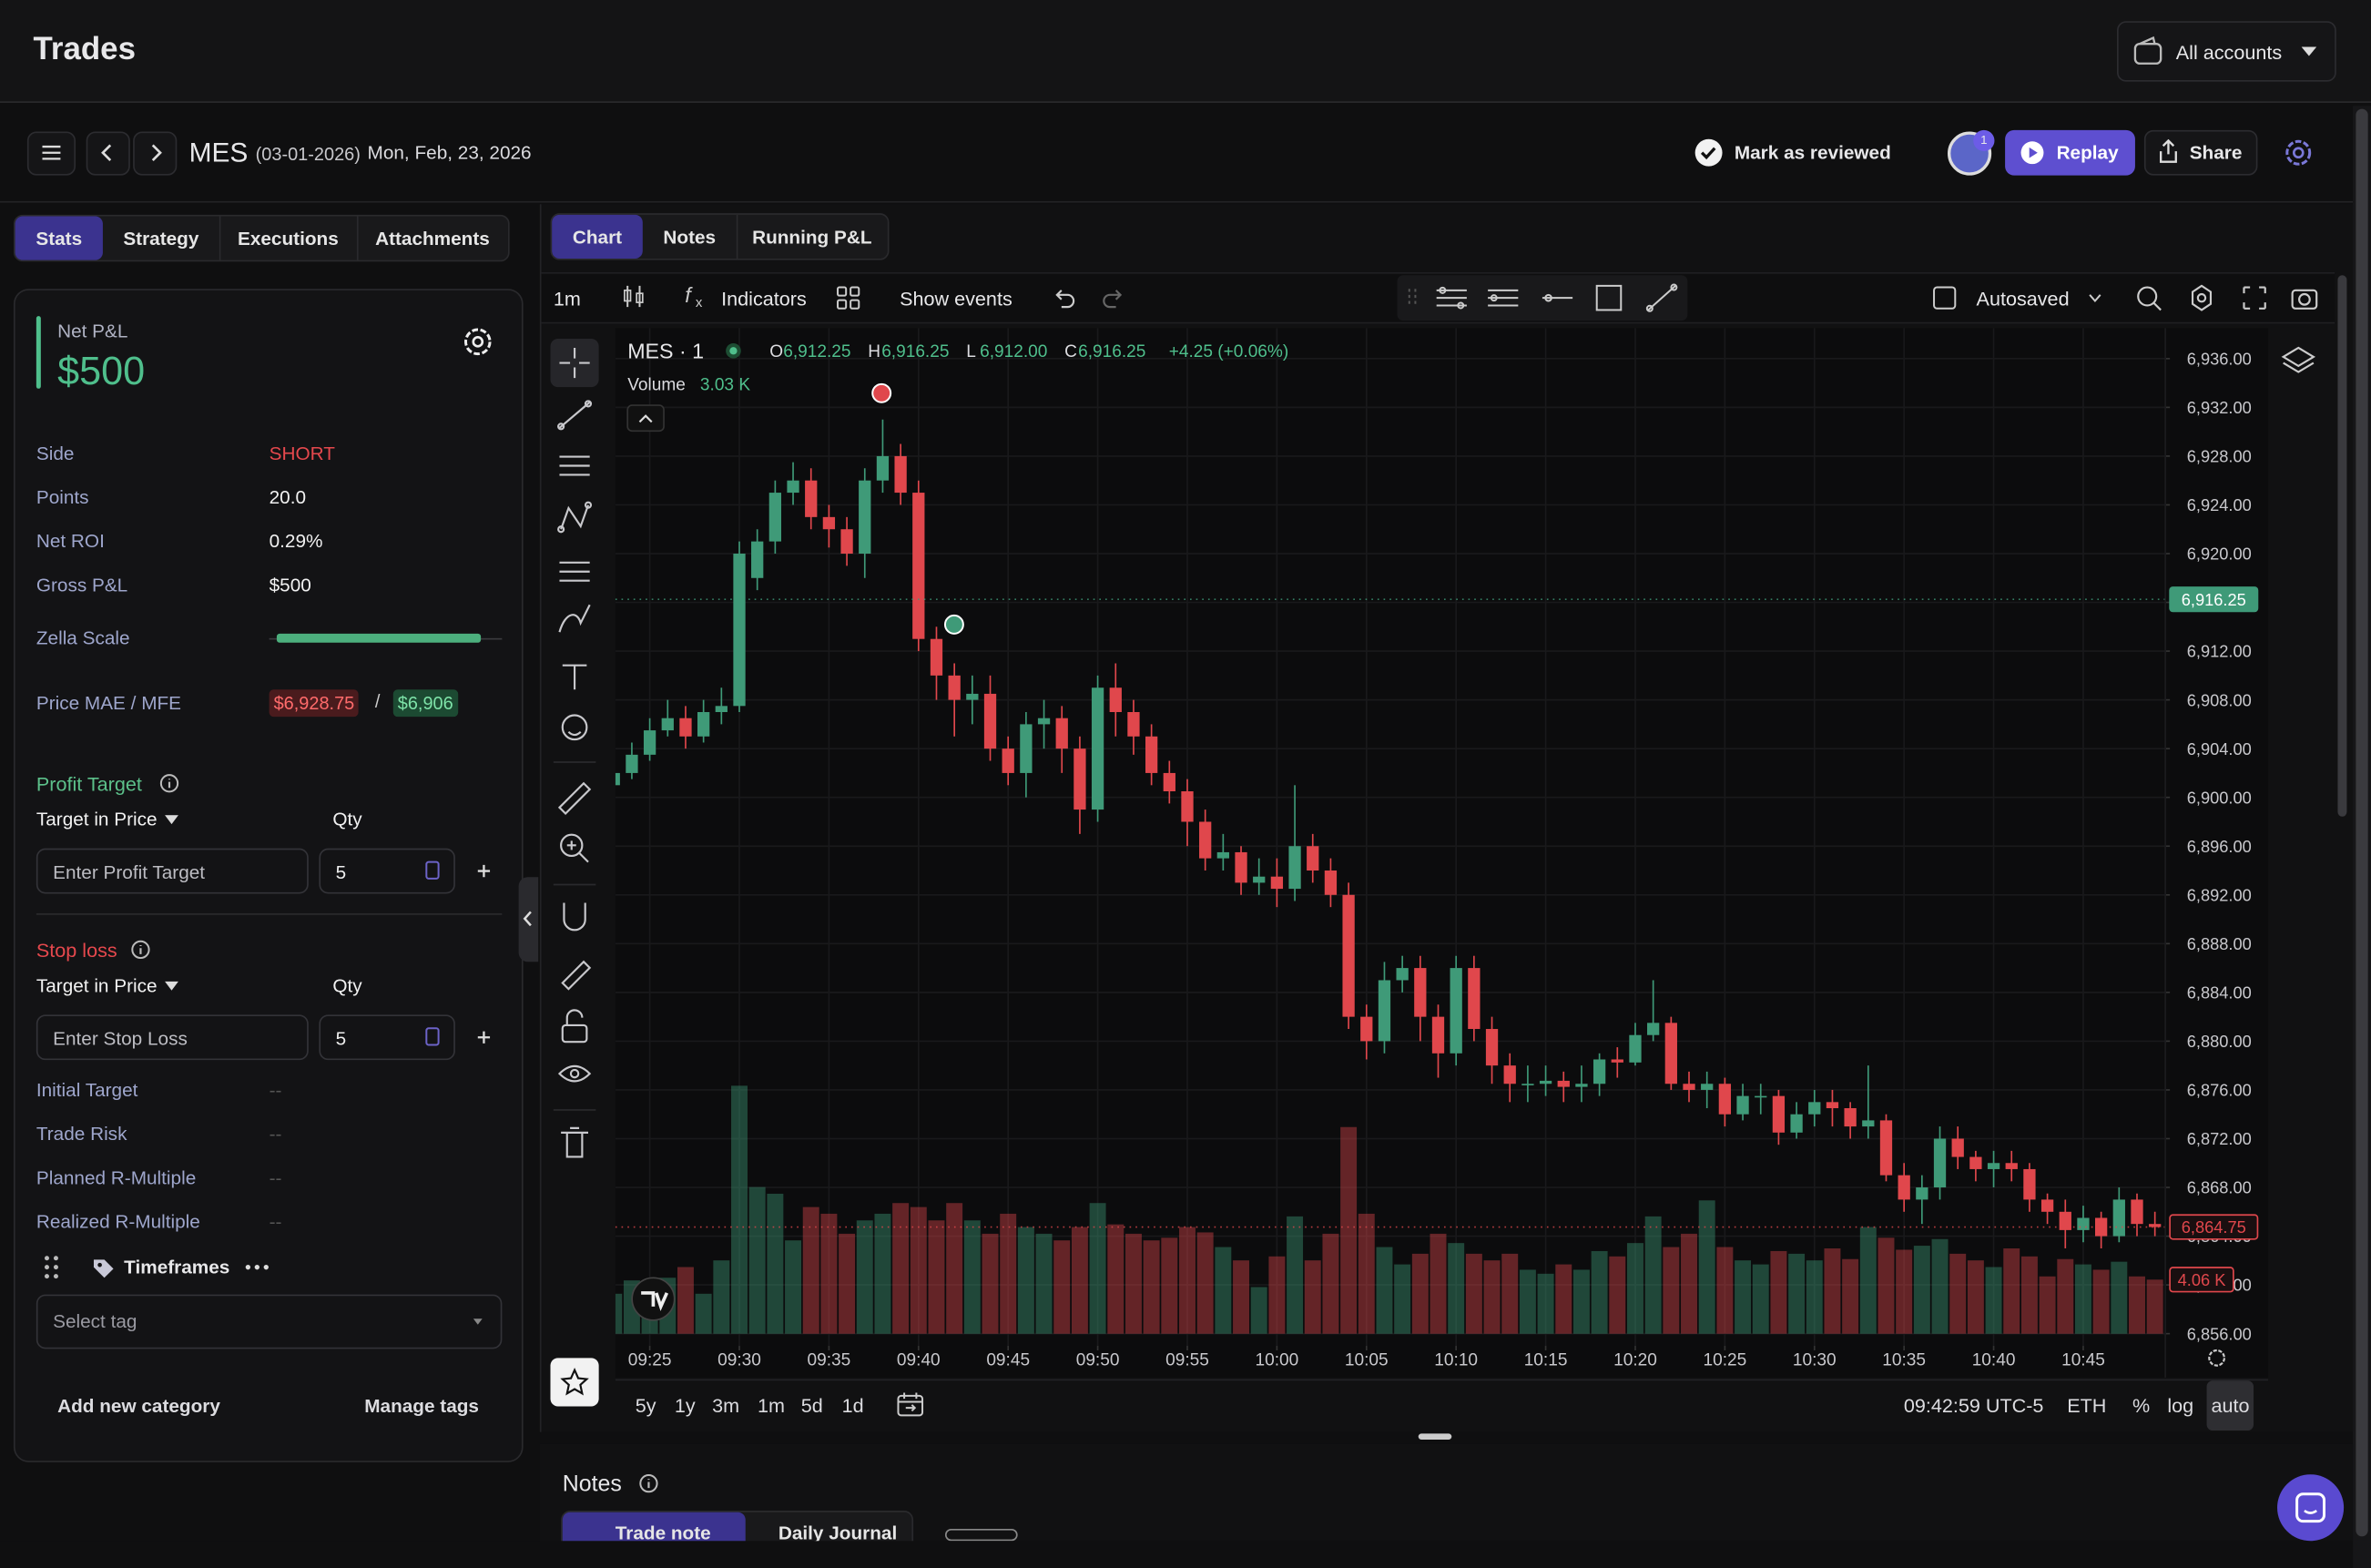 The image size is (2371, 1568). I want to click on price-badge, so click(2214, 1227).